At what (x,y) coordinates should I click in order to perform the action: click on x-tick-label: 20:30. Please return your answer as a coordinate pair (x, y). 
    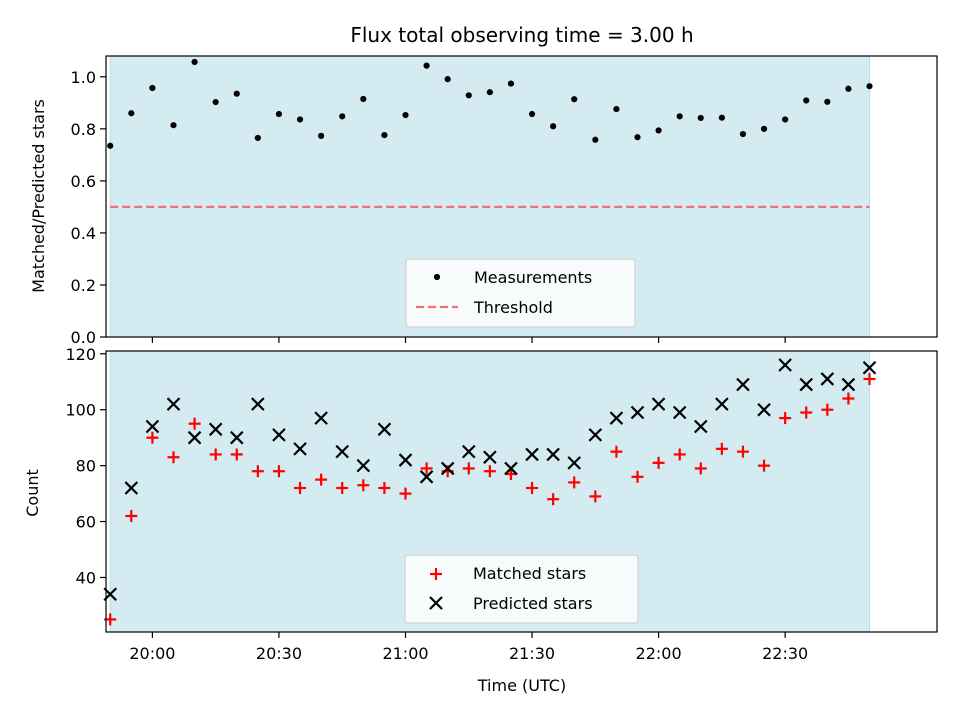
    Looking at the image, I should click on (279, 653).